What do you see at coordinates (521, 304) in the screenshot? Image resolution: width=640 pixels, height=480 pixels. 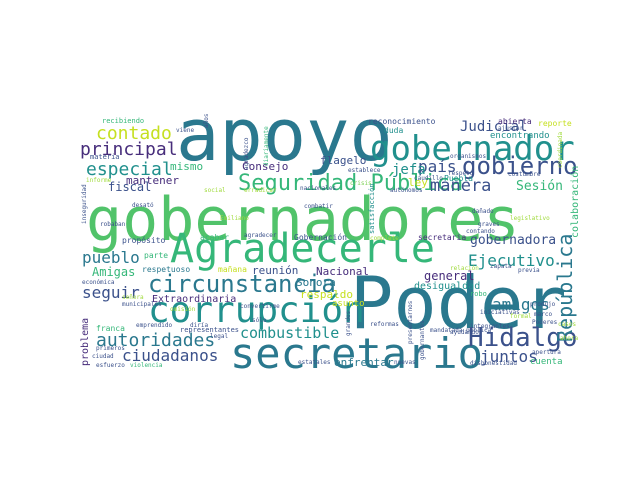 I see `word-amigos: amigos` at bounding box center [521, 304].